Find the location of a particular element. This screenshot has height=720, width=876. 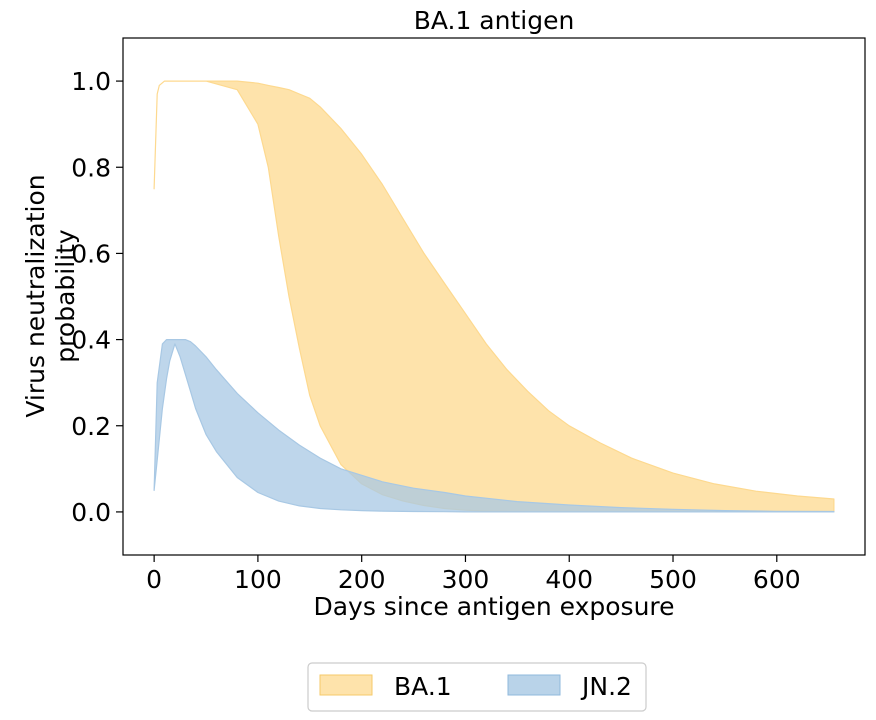

x-tick-label: 400 is located at coordinates (569, 579).